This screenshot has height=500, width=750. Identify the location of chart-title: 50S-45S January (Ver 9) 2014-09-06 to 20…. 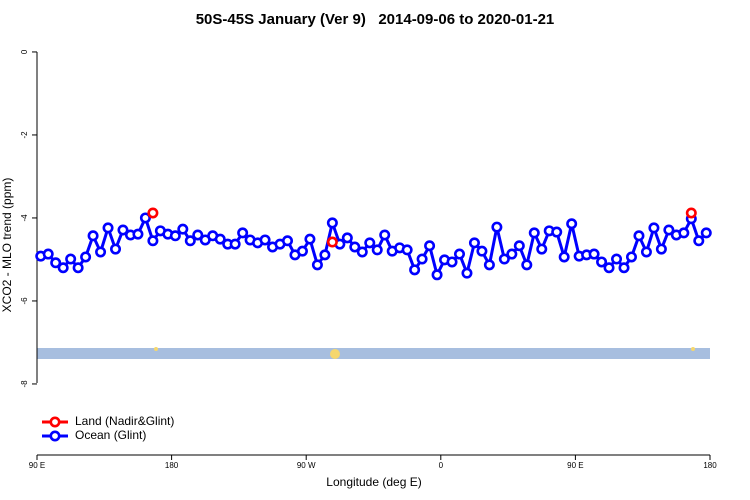
(375, 19).